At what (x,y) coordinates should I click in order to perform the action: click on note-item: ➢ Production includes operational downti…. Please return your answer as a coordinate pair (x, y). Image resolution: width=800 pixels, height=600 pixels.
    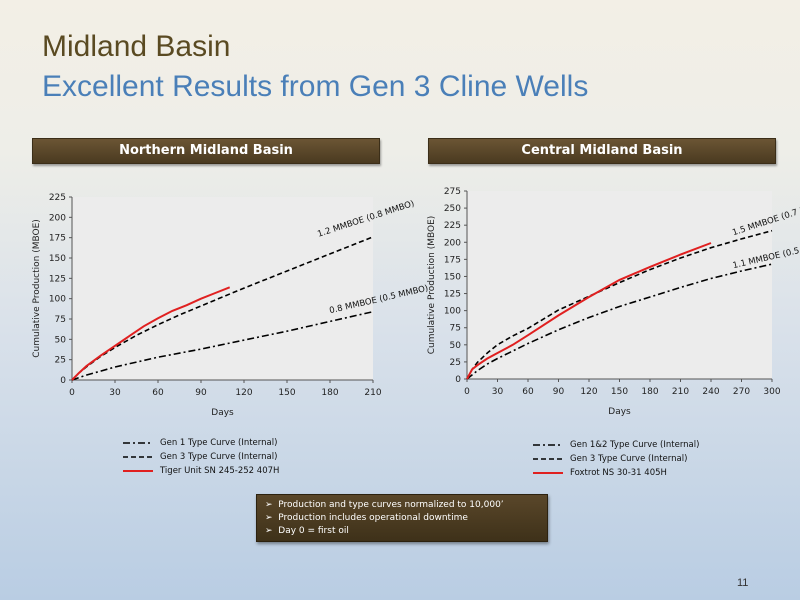
    Looking at the image, I should click on (366, 518).